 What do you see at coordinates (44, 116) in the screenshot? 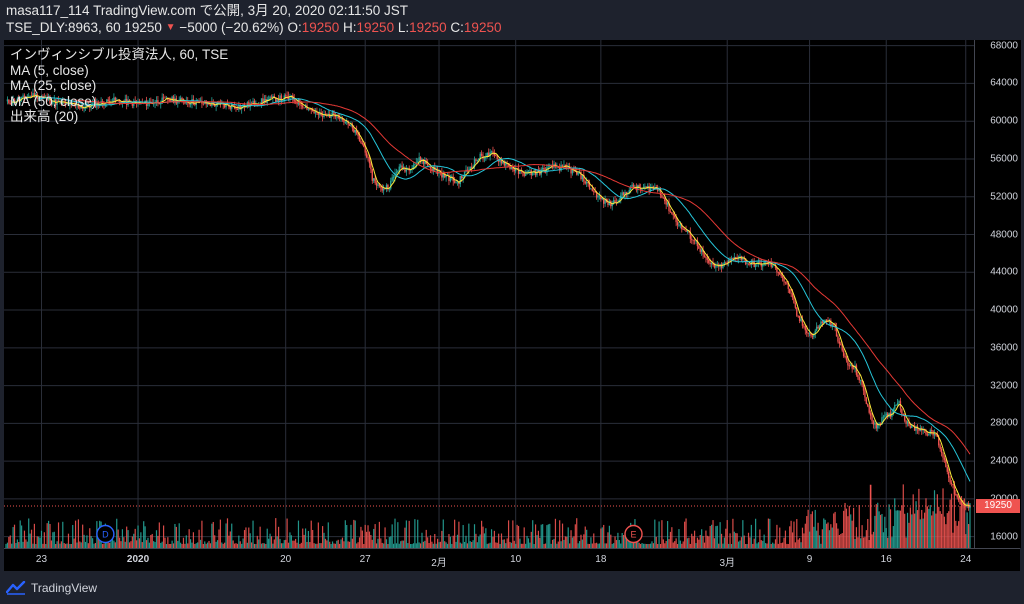
I see `legend-volume: 出来高 (20)` at bounding box center [44, 116].